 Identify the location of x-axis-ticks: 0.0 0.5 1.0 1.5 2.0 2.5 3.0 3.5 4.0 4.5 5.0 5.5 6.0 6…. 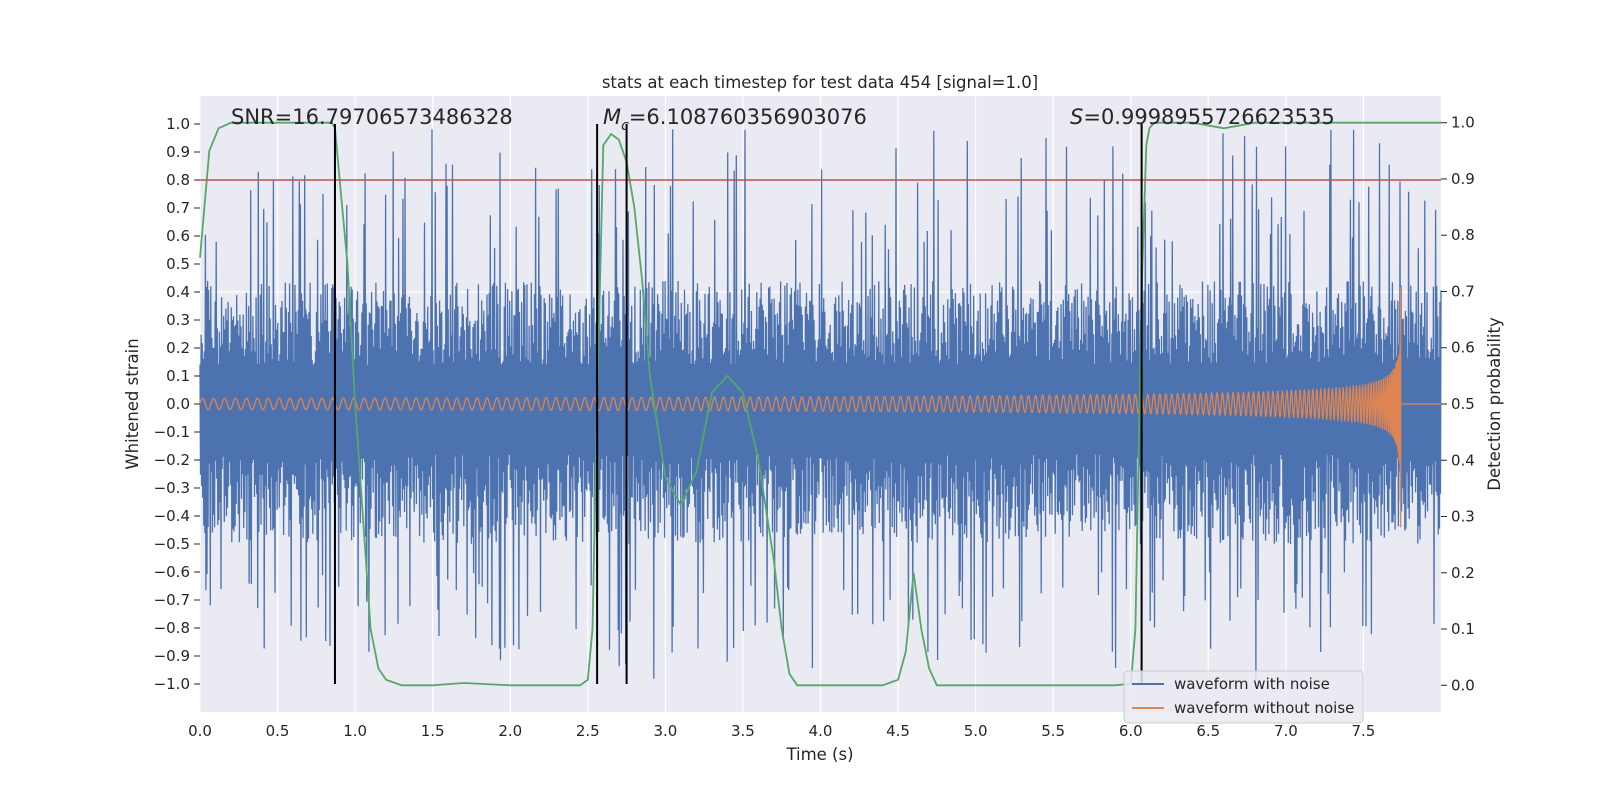
(781, 731).